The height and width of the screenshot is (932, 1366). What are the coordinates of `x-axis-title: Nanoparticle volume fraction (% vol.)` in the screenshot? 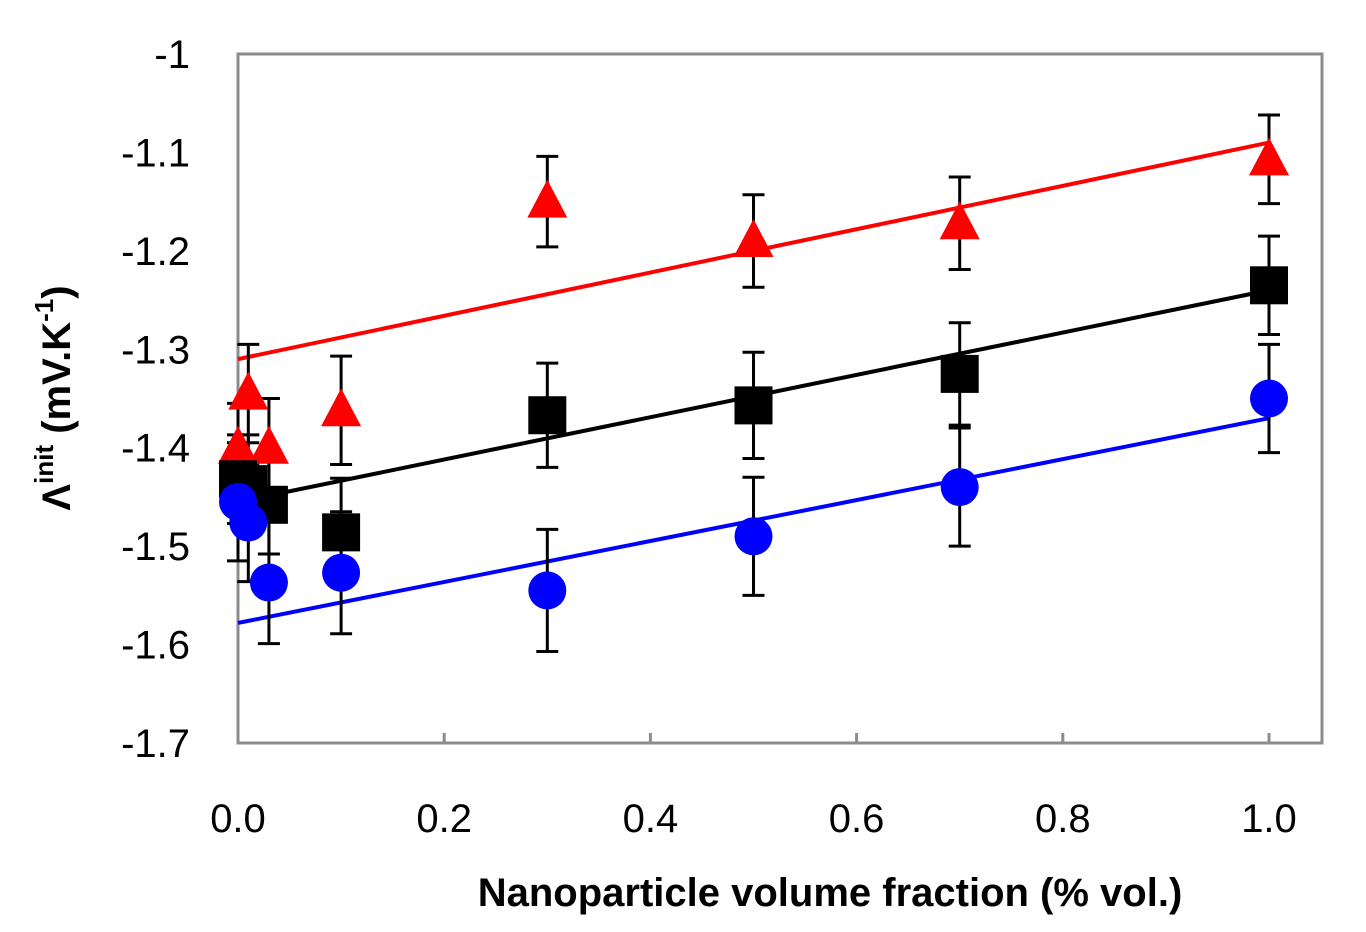 It's located at (830, 893).